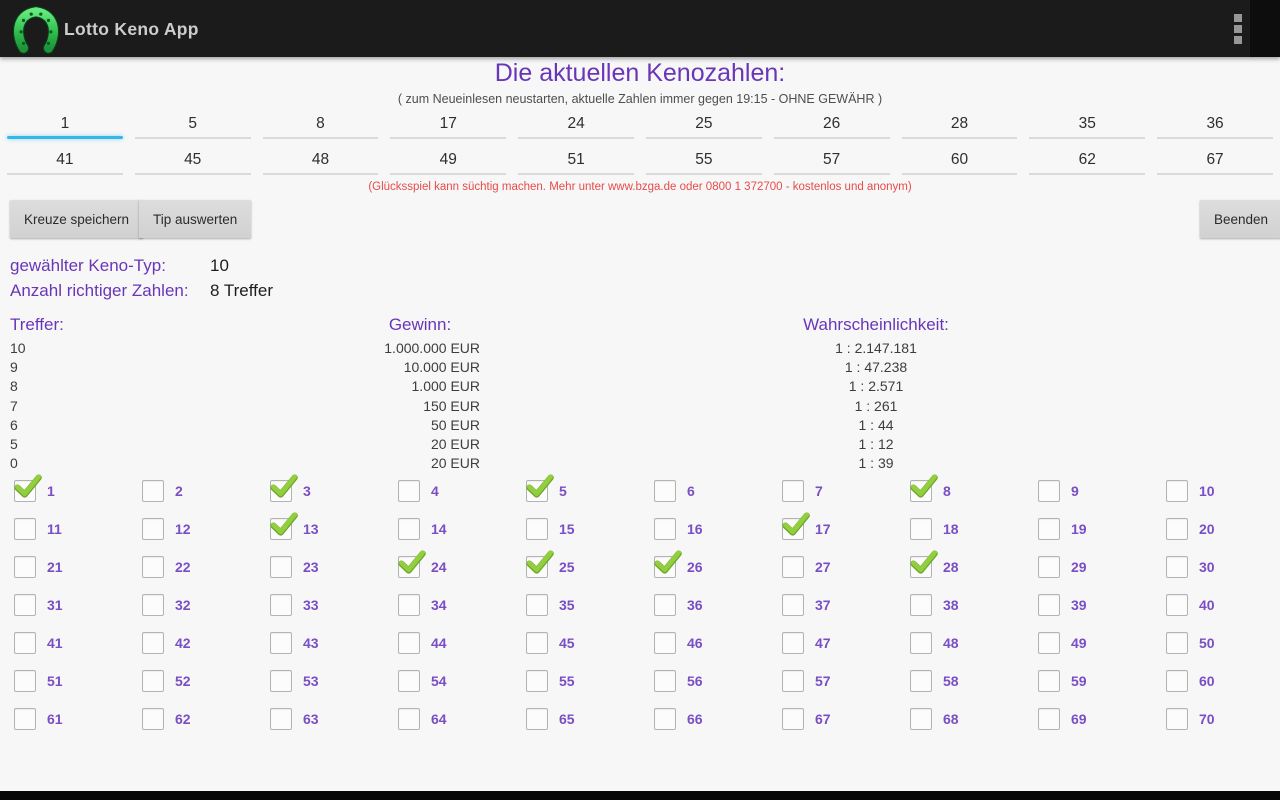 The height and width of the screenshot is (800, 1280). I want to click on horseshoe-icon, so click(36, 29).